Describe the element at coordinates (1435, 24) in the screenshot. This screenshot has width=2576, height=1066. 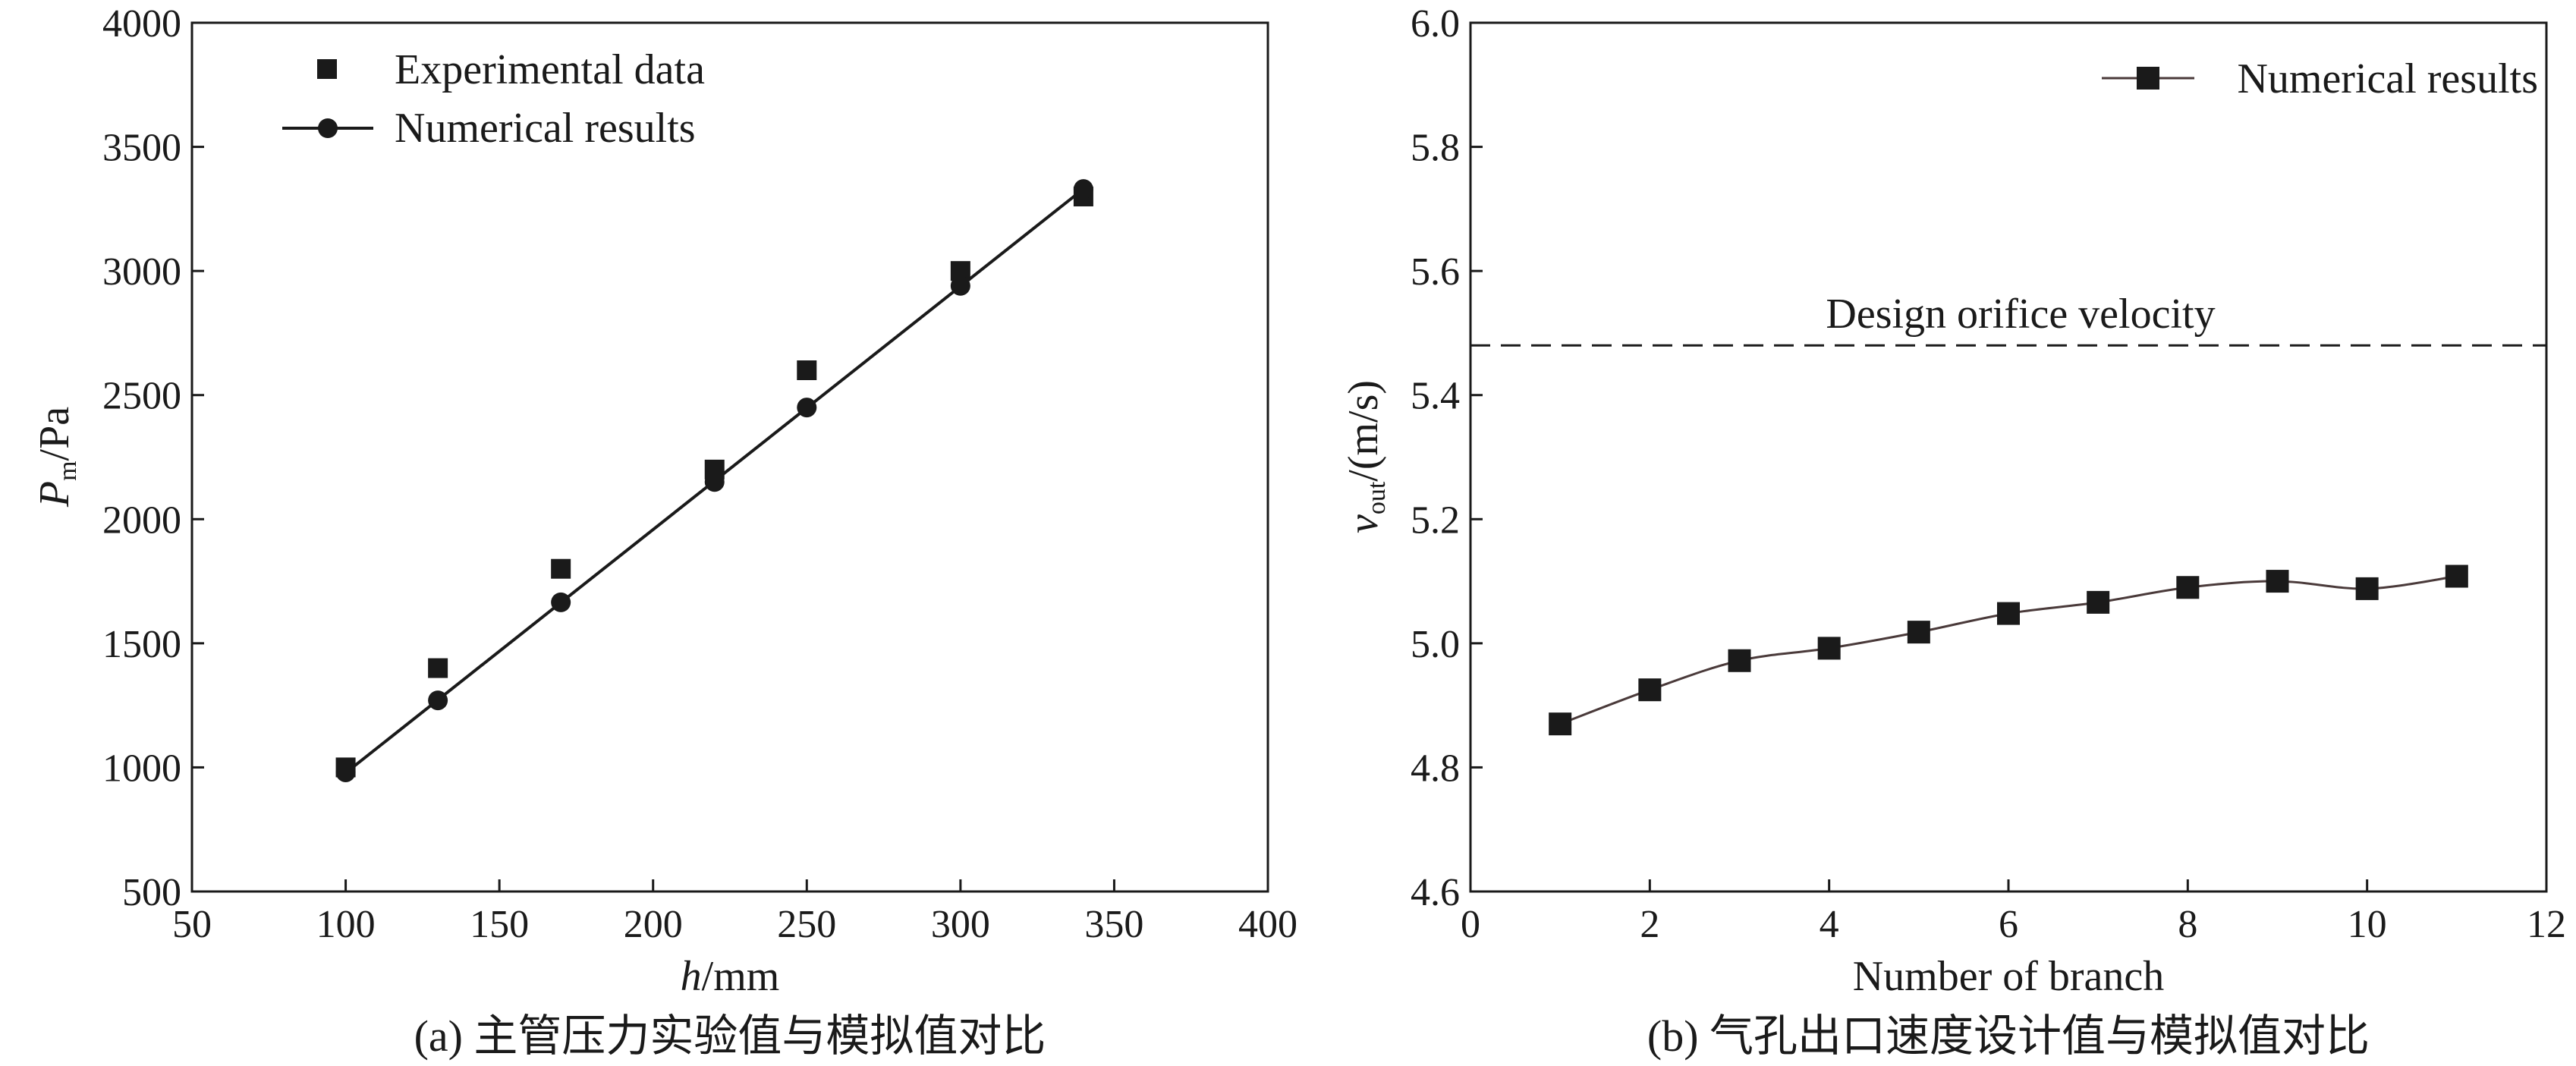
I see `y-tick-label: 6.0` at that location.